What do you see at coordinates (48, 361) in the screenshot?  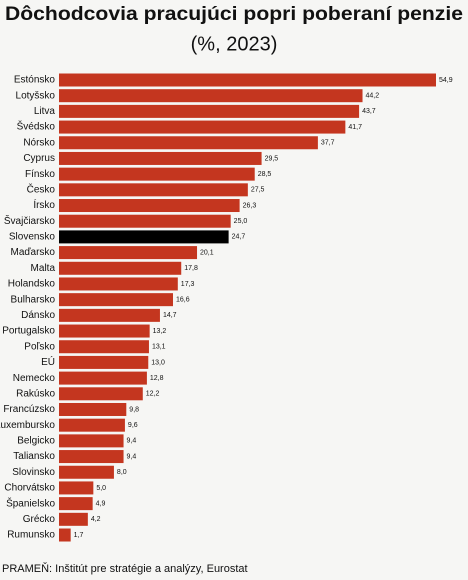 I see `category-label: EÚ` at bounding box center [48, 361].